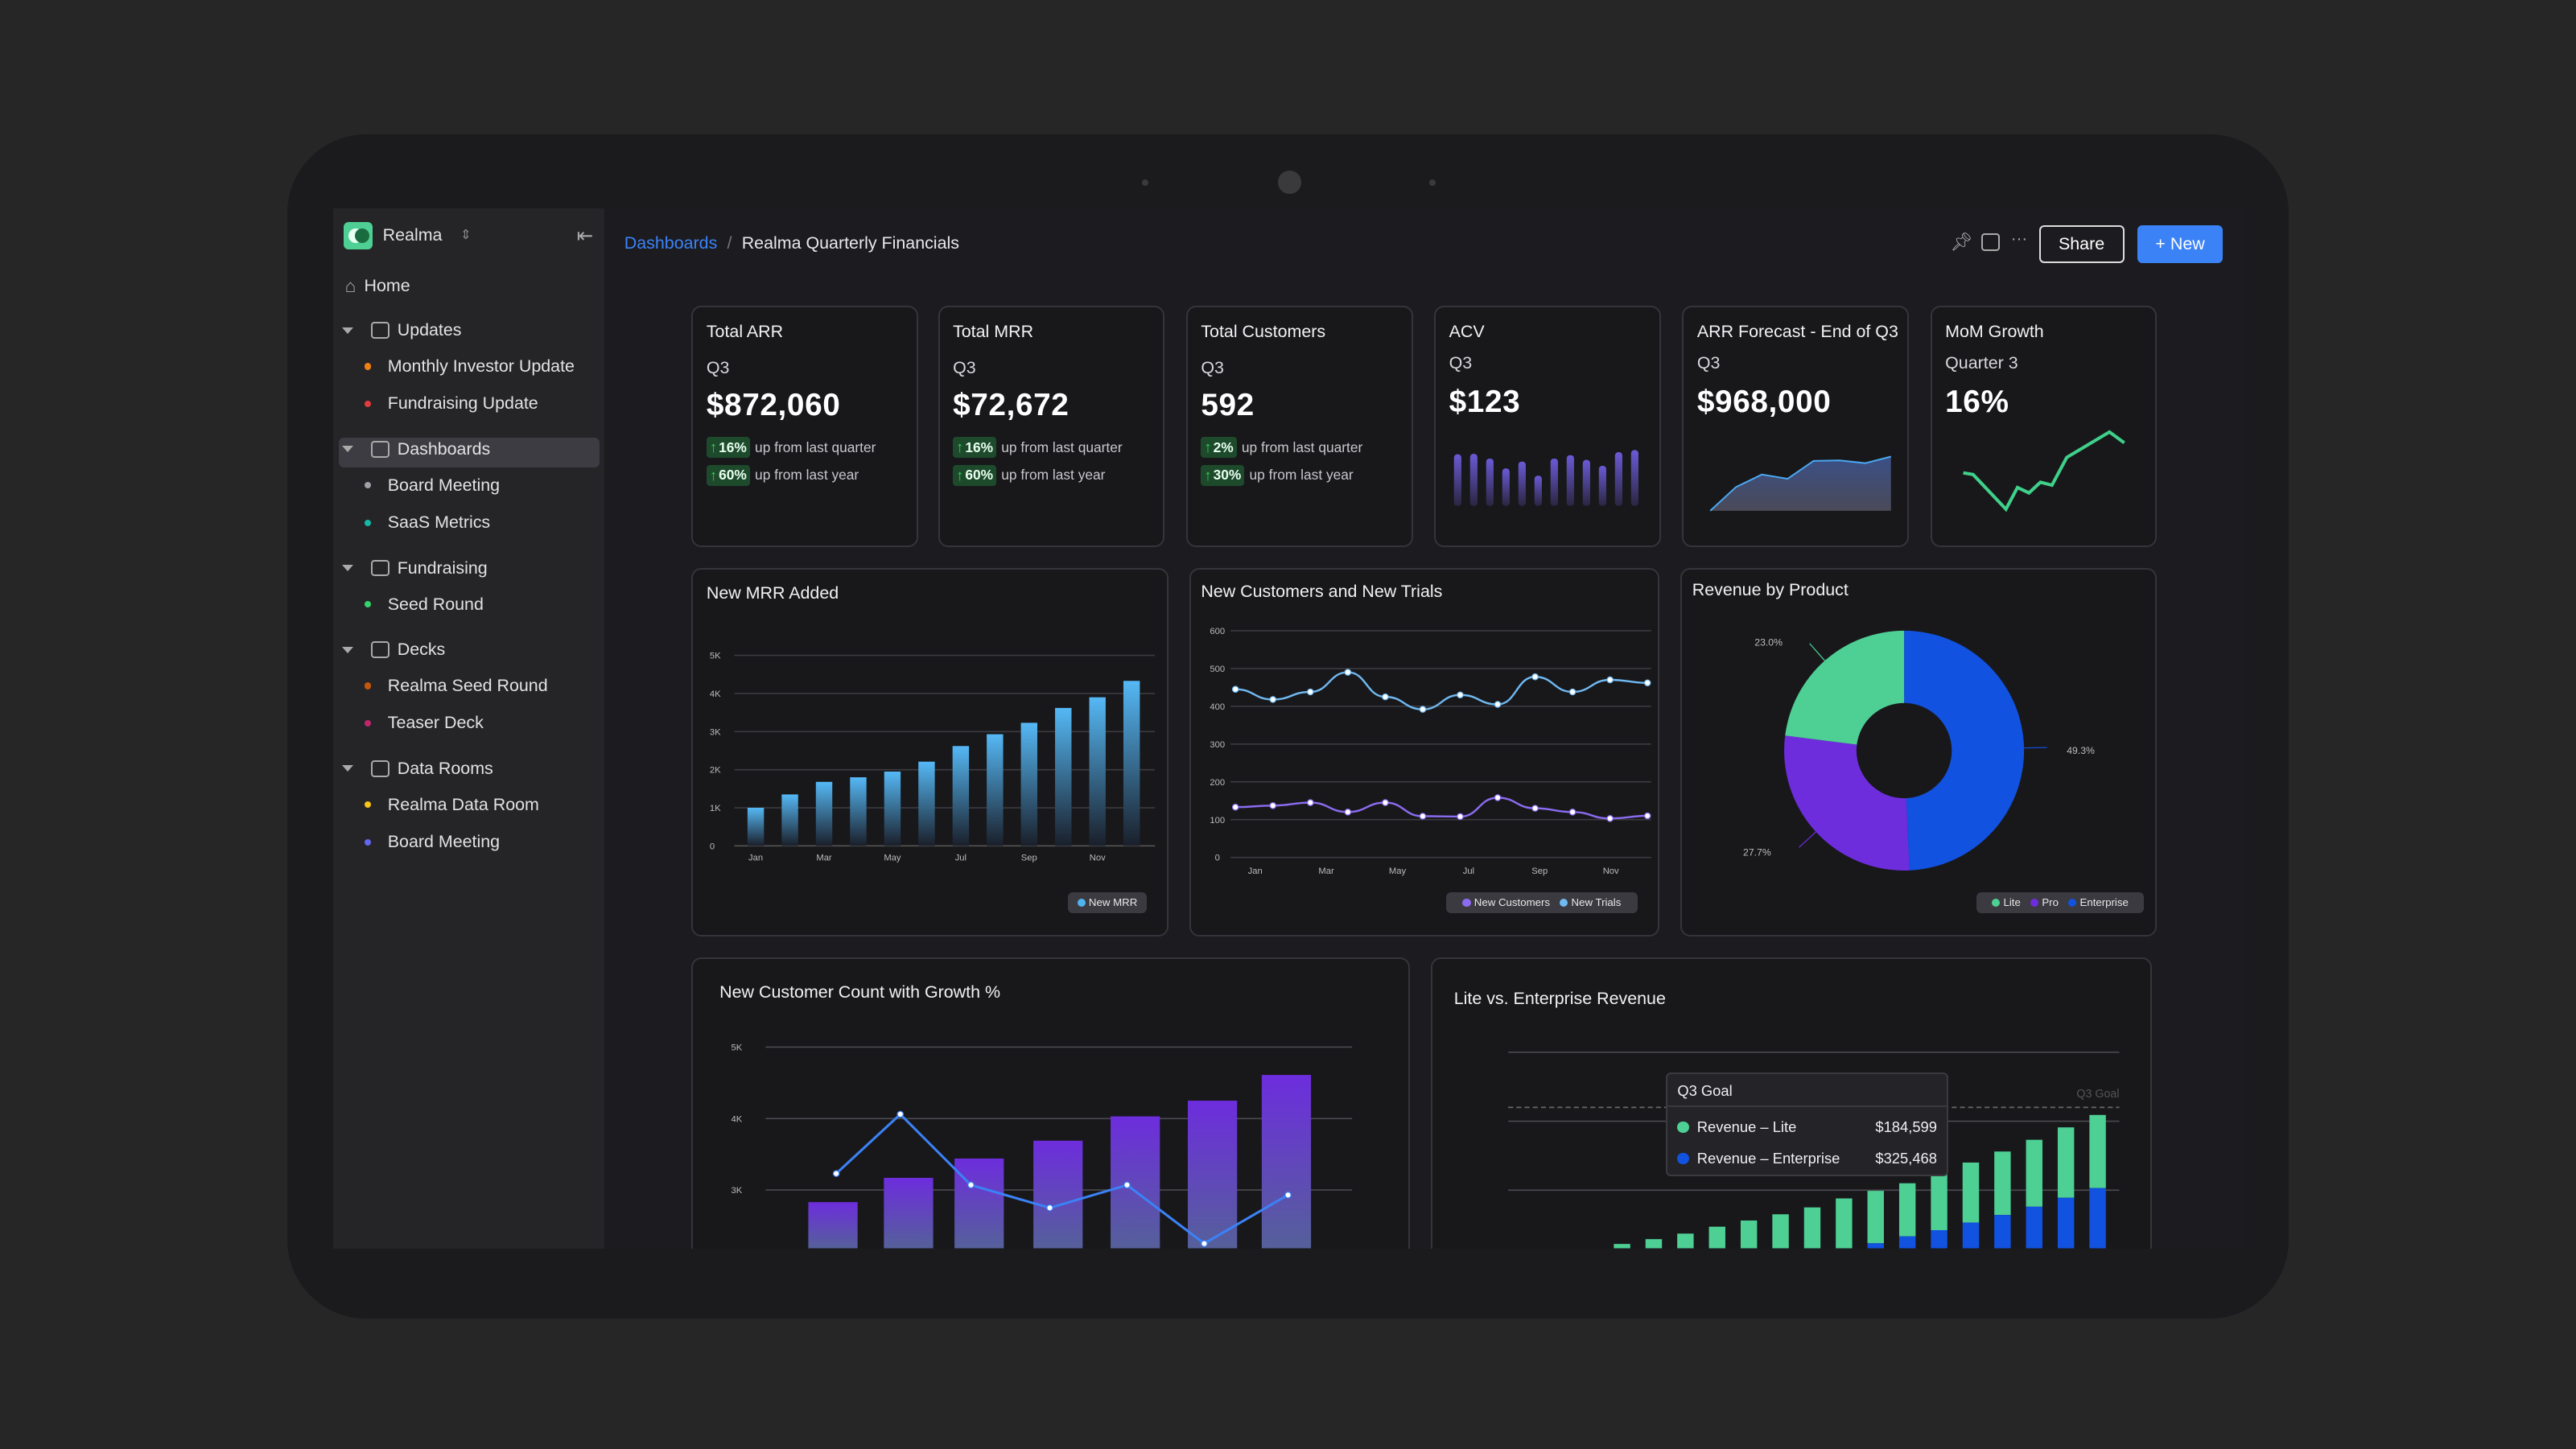 The width and height of the screenshot is (2576, 1449). Describe the element at coordinates (451, 403) in the screenshot. I see `sidebar-item: Fundraising Update` at that location.